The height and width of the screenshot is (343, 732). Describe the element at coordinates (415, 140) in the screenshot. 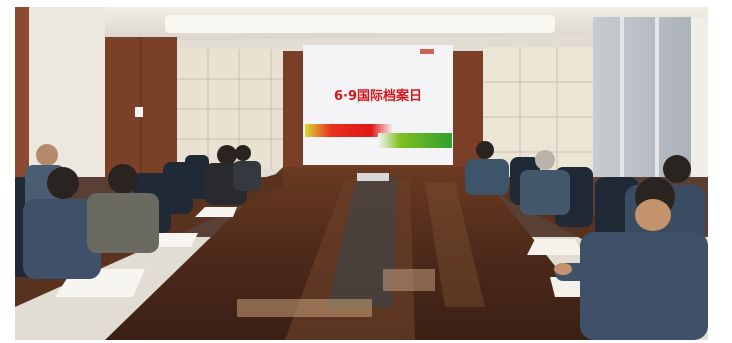

I see `screen-green-stripe` at that location.